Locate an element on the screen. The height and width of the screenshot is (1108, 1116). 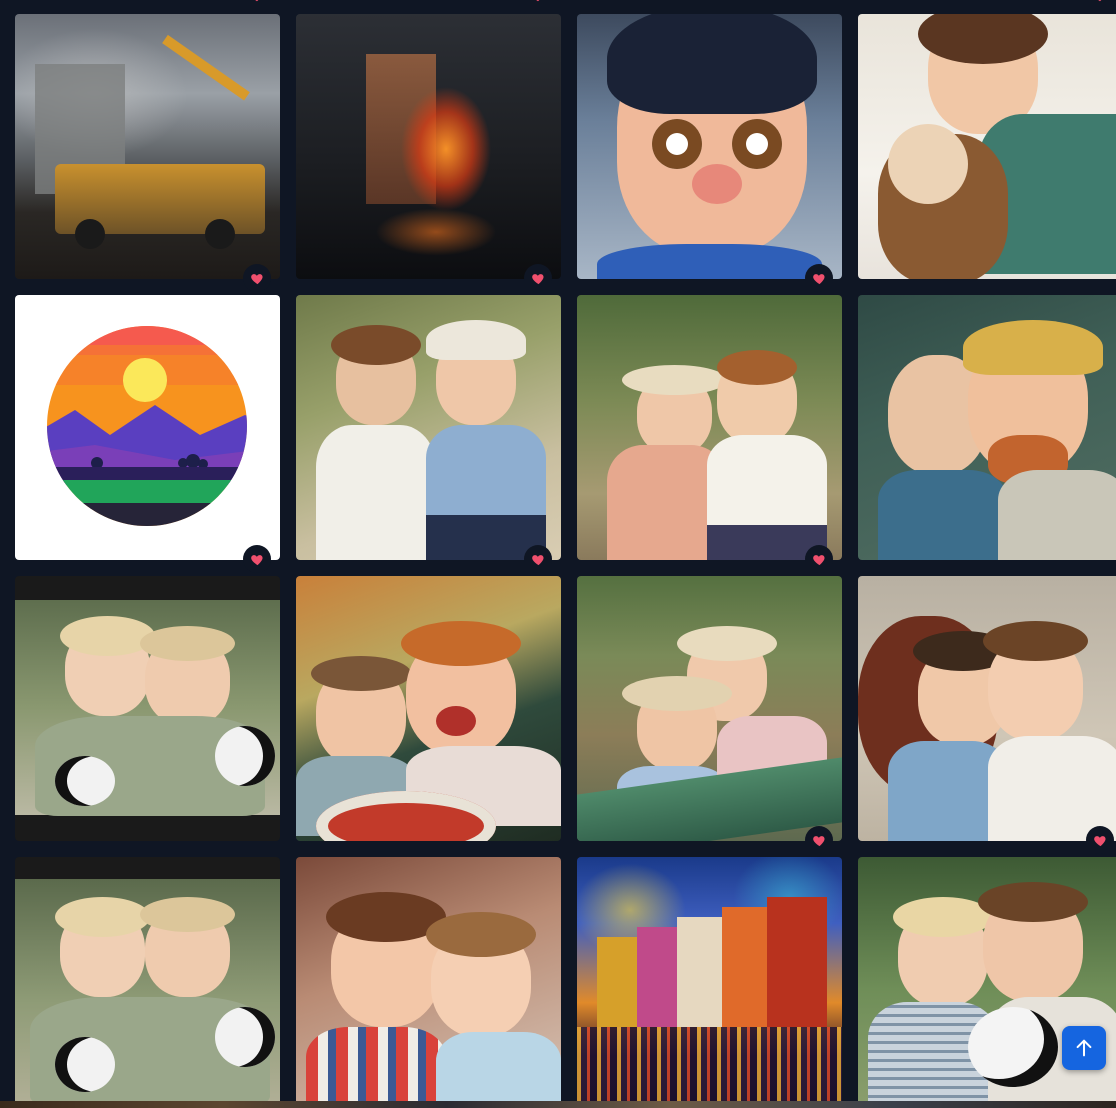
two-boys-pandas-2-image is located at coordinates (147, 982).